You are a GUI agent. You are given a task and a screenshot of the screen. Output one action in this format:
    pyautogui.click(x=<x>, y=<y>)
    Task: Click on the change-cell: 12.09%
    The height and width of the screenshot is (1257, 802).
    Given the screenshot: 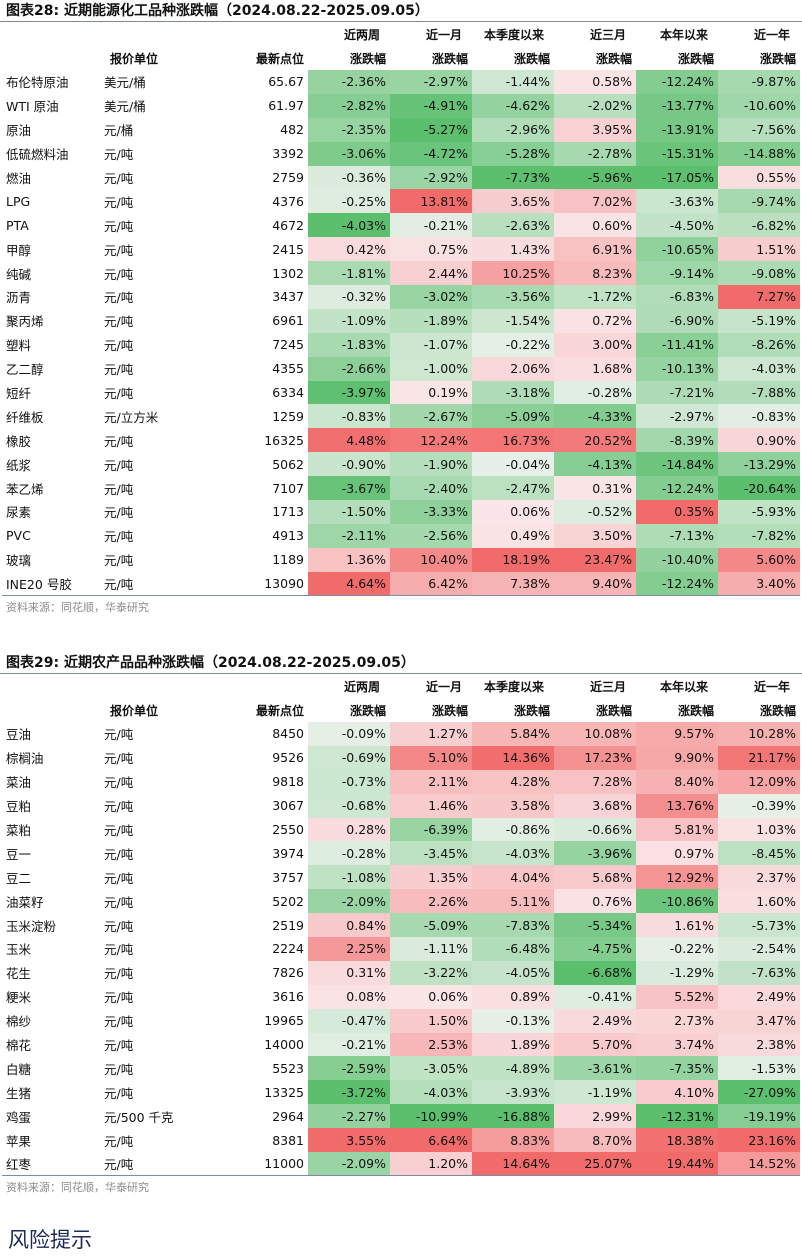 What is the action you would take?
    pyautogui.click(x=759, y=781)
    